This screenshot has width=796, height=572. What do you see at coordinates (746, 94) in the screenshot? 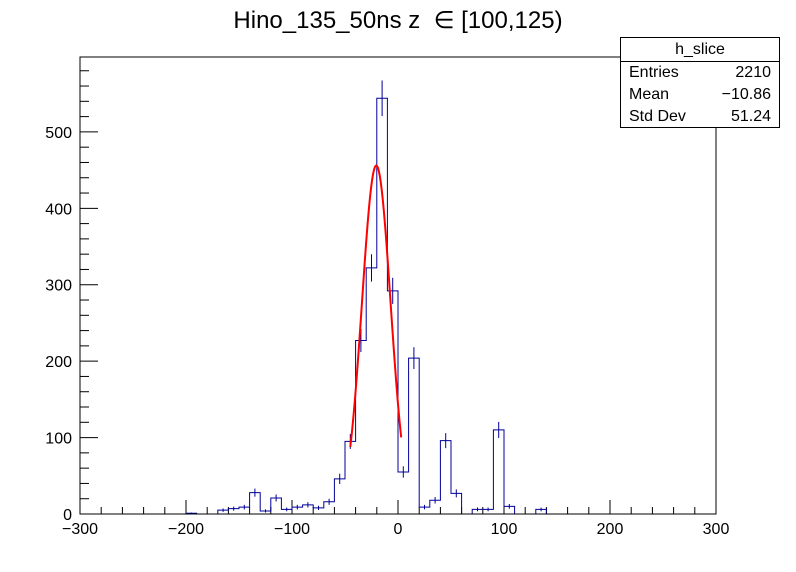
I see `stats-mean-value: −10.86` at bounding box center [746, 94].